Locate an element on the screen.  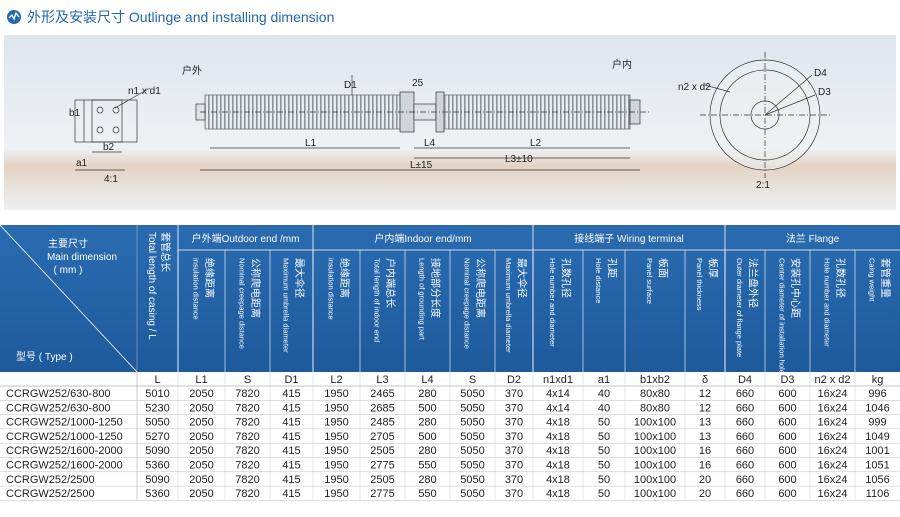
column-header-zh: 最大伞径 is located at coordinates (299, 278).